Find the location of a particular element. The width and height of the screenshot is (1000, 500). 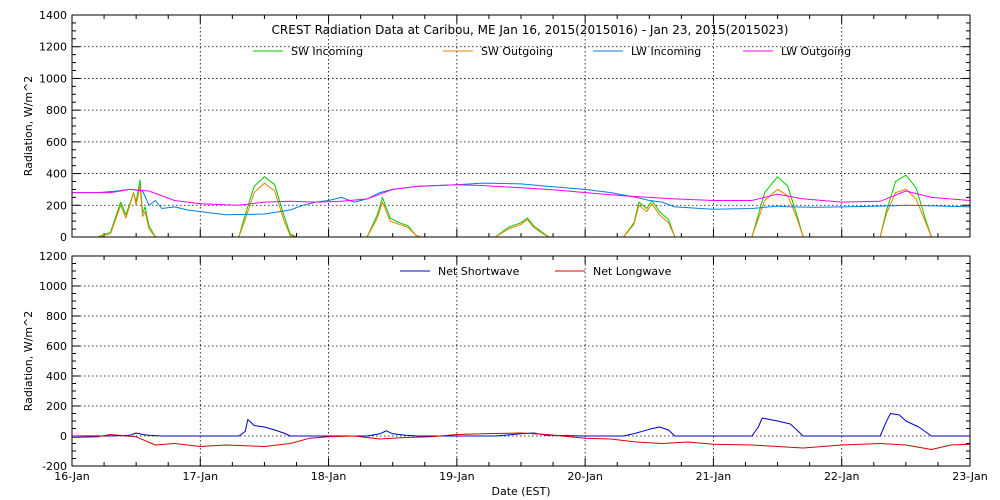

legend-label-sw-outgoing: SW Outgoing is located at coordinates (517, 51).